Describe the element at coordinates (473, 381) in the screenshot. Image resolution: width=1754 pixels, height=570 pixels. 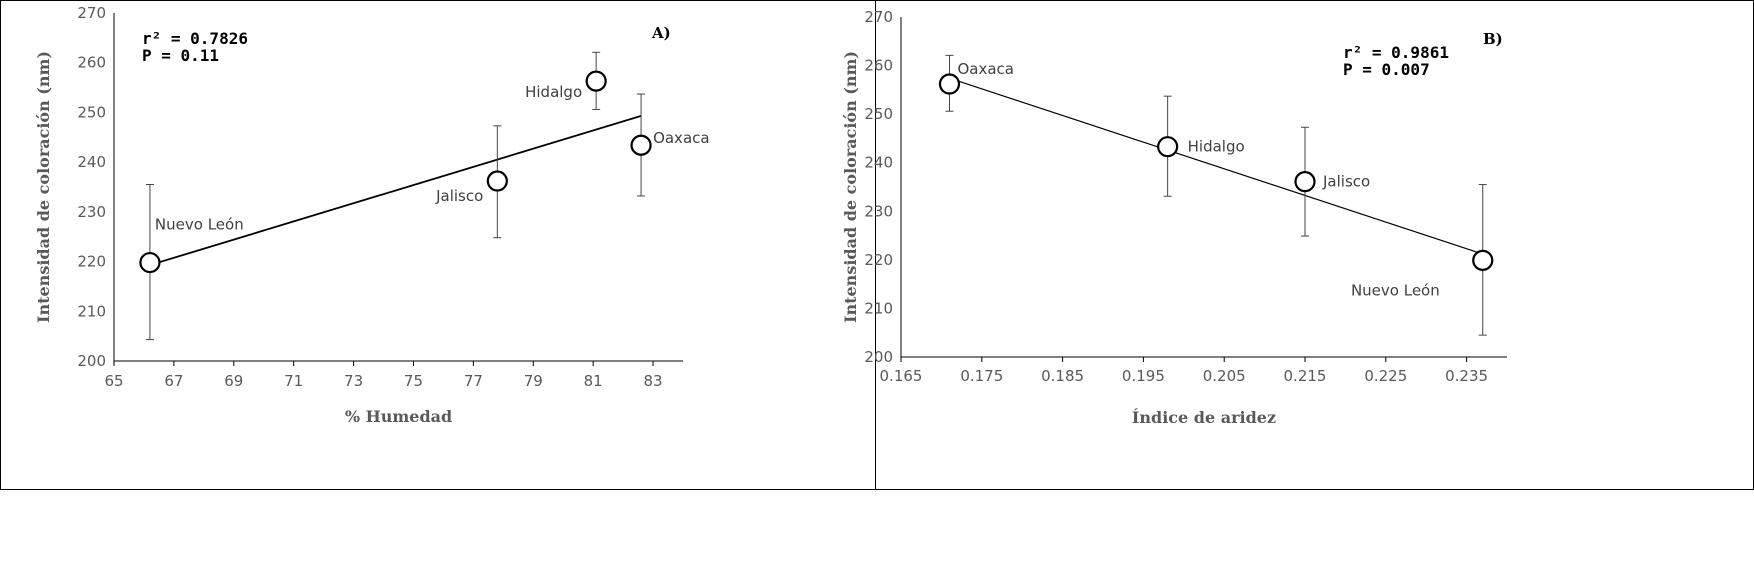
I see `x-tick-label: 77` at that location.